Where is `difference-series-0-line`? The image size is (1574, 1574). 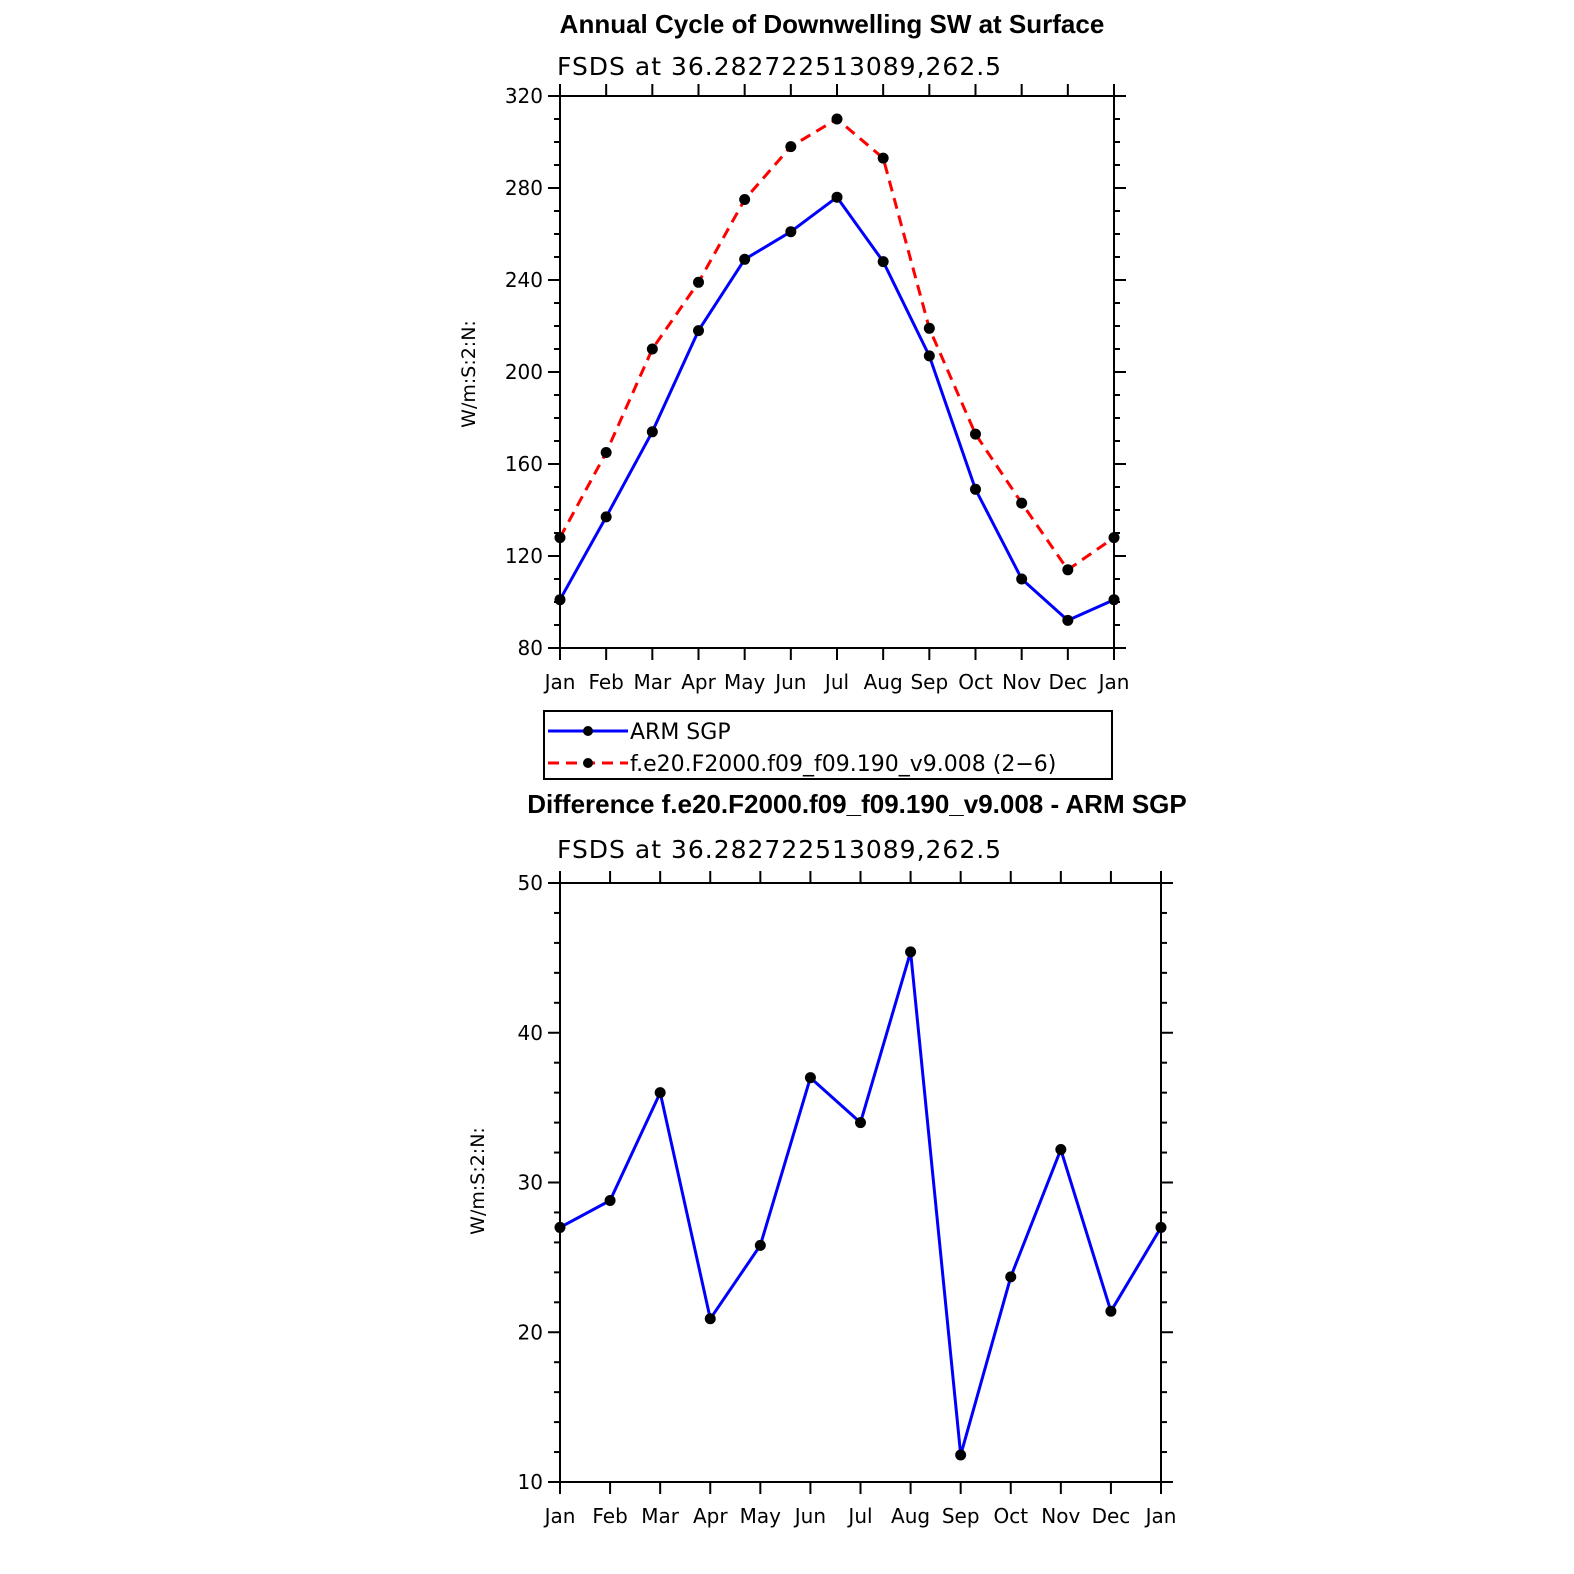
difference-series-0-line is located at coordinates (861, 1203).